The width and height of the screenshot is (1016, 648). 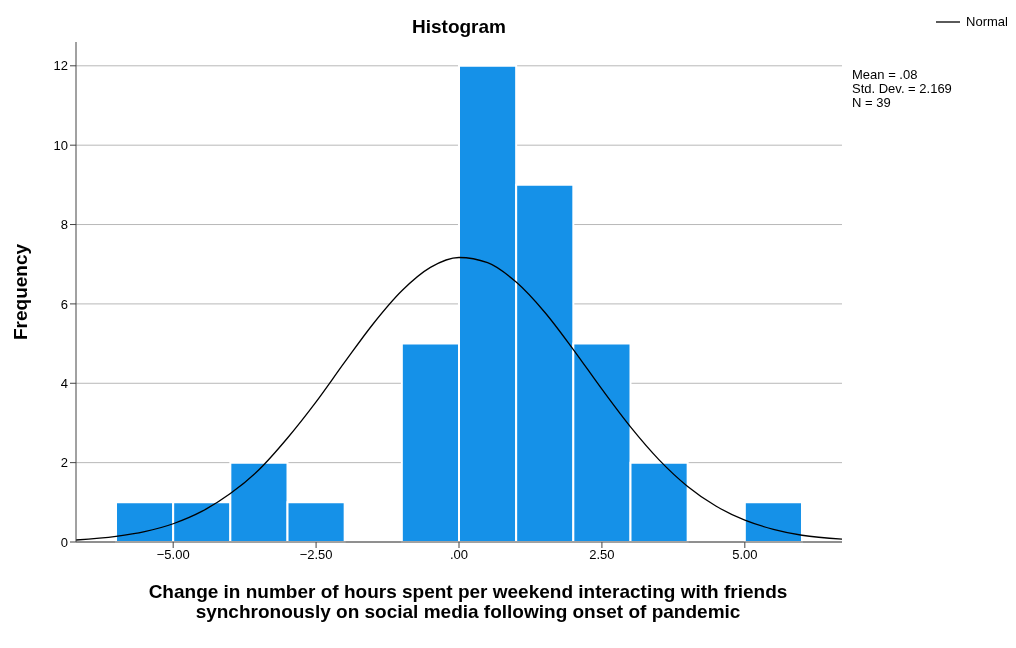 What do you see at coordinates (60, 66) in the screenshot?
I see `y-tick-label: 12` at bounding box center [60, 66].